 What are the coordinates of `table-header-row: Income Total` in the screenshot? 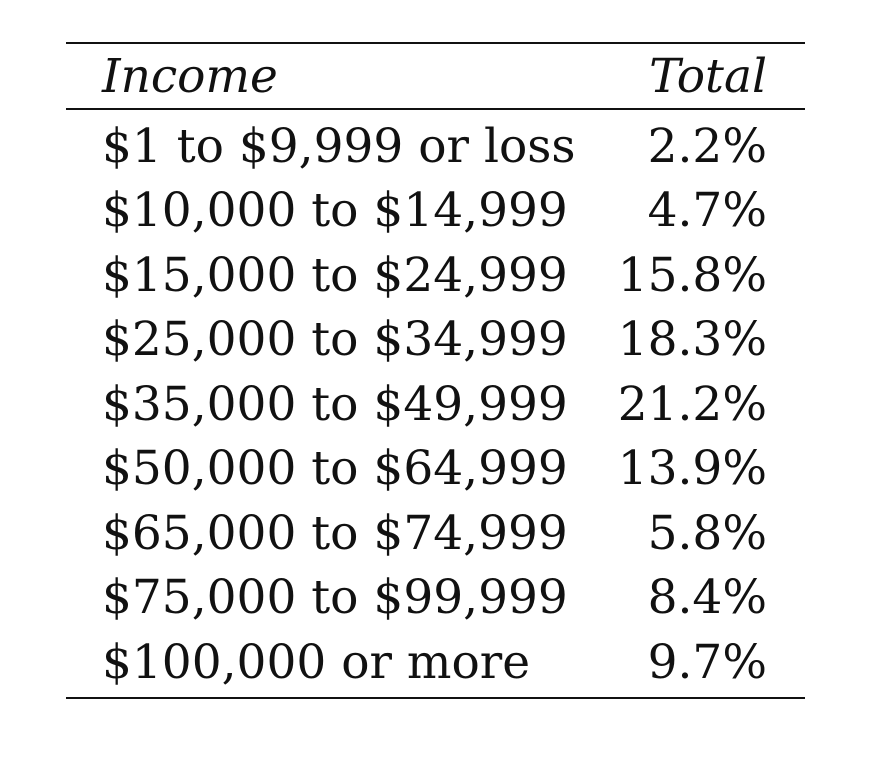 It's located at (435, 76).